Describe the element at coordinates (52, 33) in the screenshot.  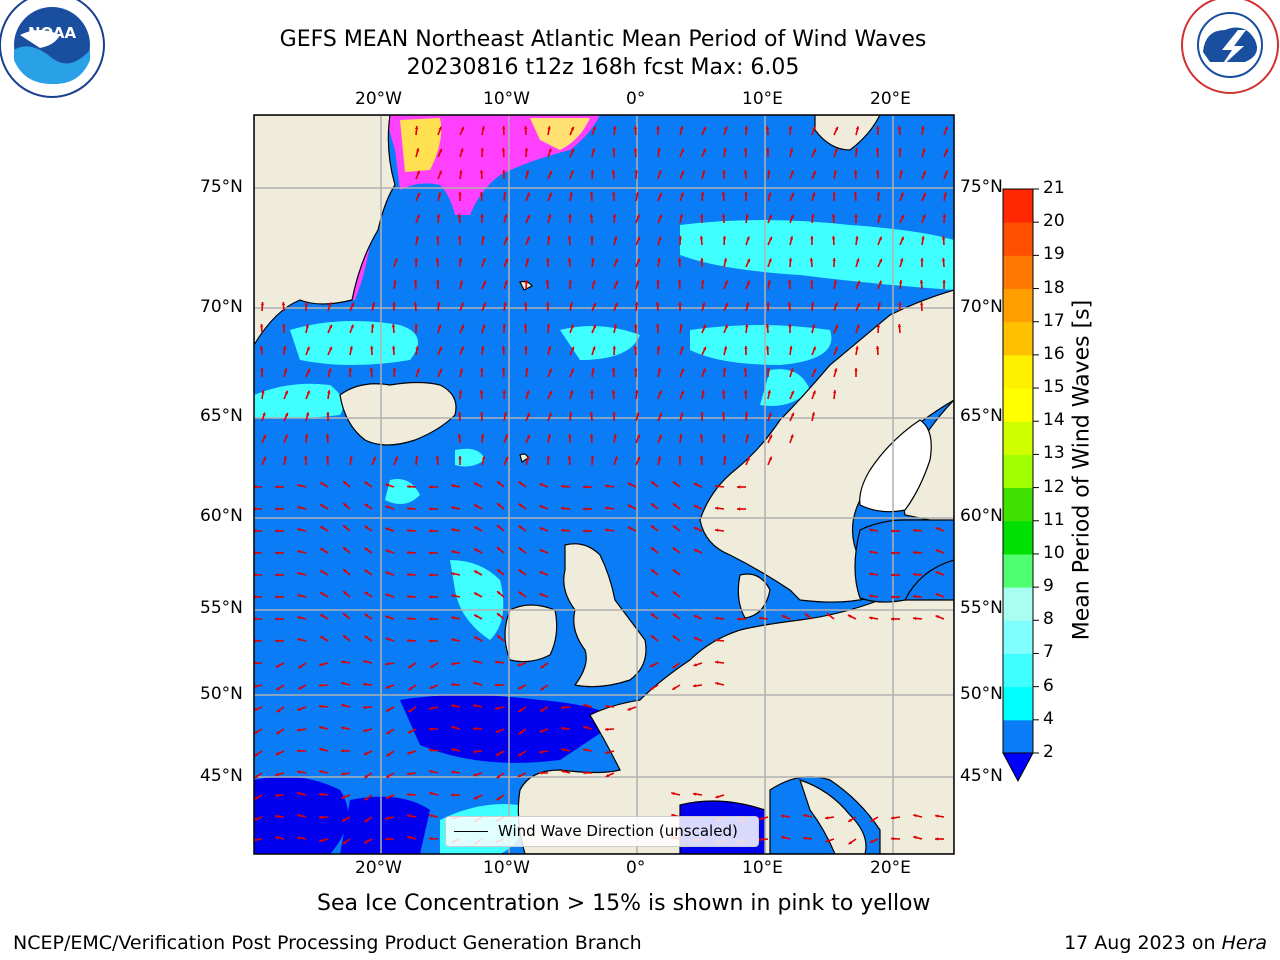
I see `noaa-logo-text: NOAA` at that location.